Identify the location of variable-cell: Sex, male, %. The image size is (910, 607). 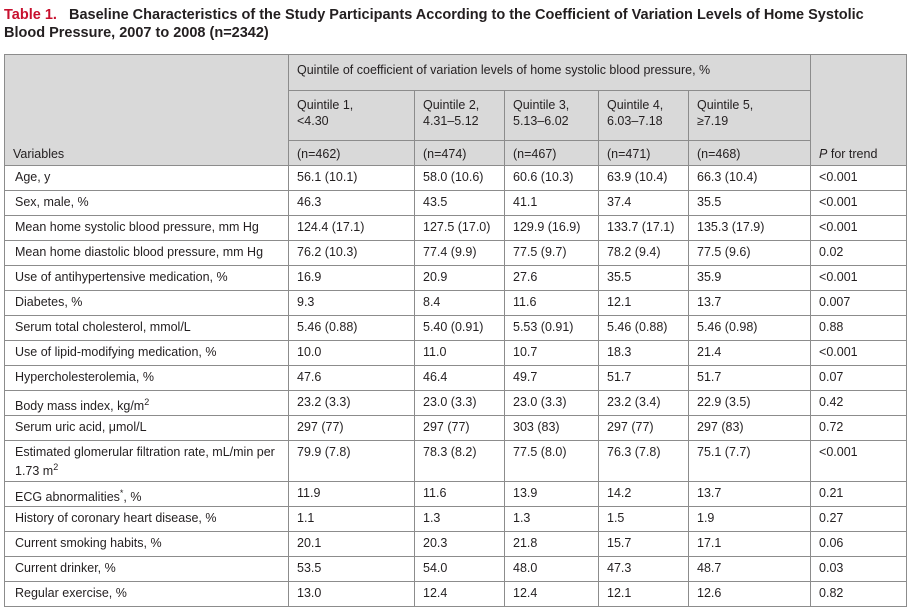
(146, 203).